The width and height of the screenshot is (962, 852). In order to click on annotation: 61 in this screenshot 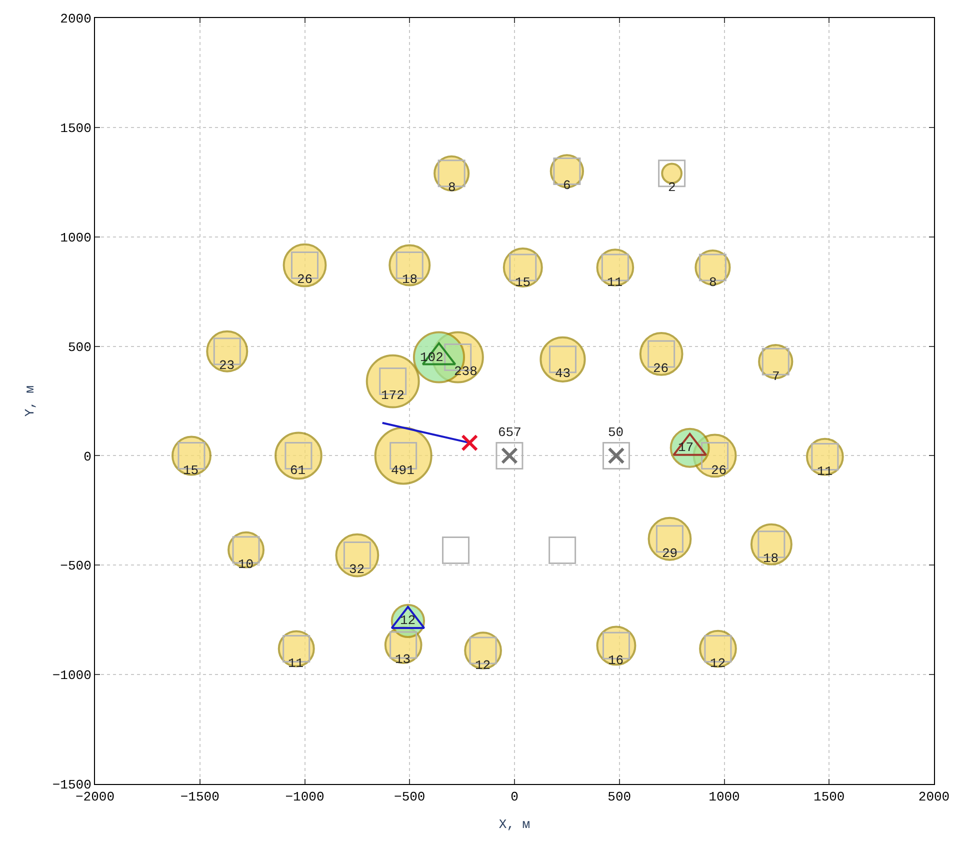, I will do `click(298, 470)`.